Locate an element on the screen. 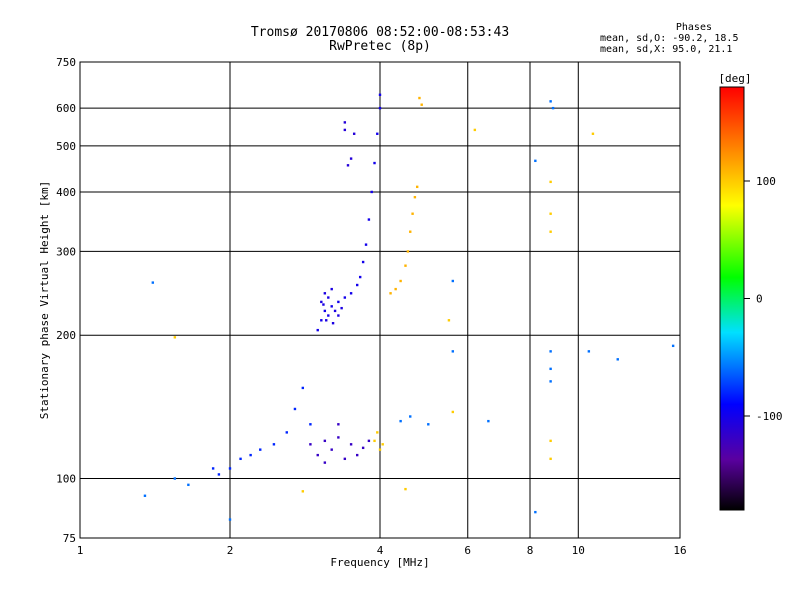 The height and width of the screenshot is (600, 800). x-tick-label: 1 is located at coordinates (80, 550).